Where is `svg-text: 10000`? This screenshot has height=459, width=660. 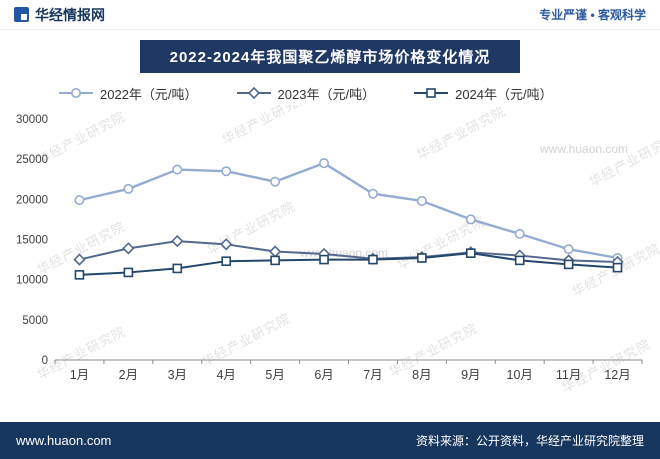 svg-text: 10000 is located at coordinates (32, 281).